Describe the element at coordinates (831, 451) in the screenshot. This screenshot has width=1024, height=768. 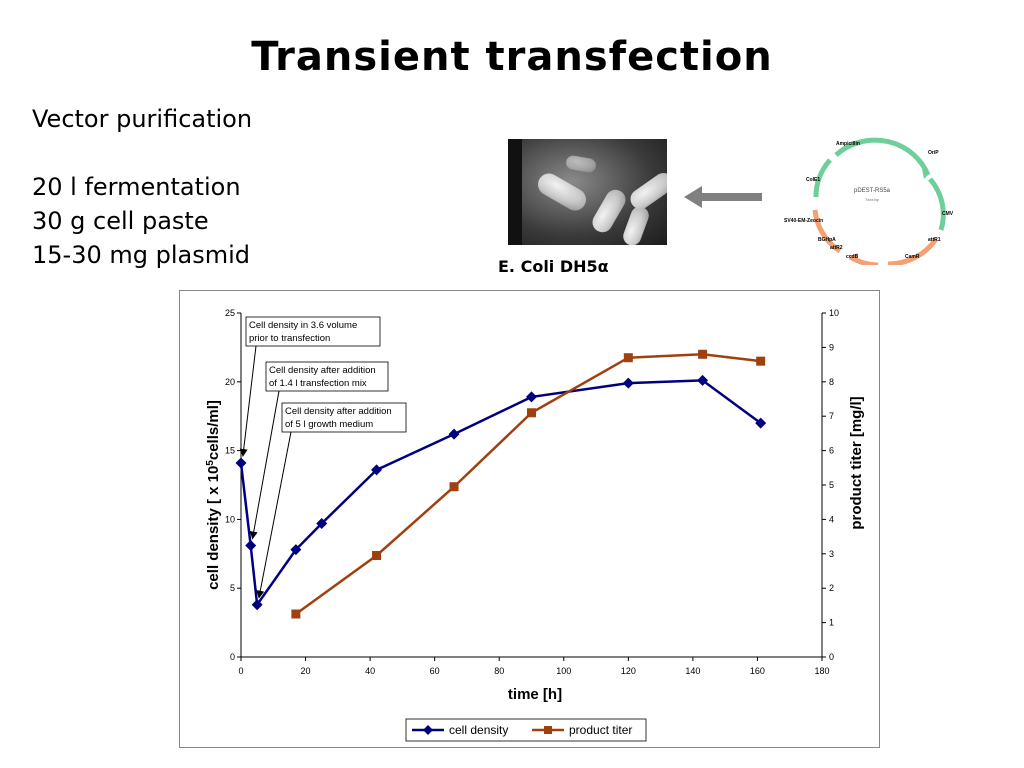
I see `y-right-tick-label: 6` at that location.